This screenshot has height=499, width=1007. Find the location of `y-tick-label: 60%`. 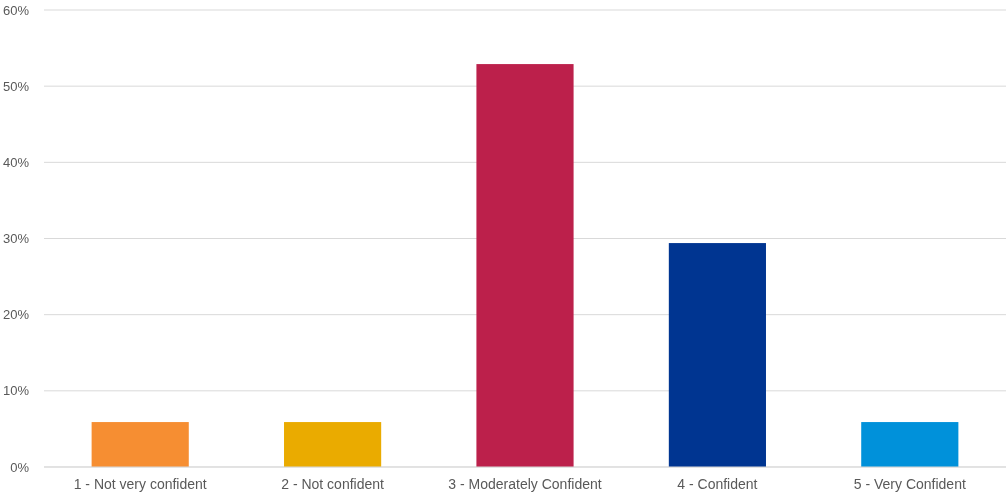

y-tick-label: 60% is located at coordinates (16, 10).